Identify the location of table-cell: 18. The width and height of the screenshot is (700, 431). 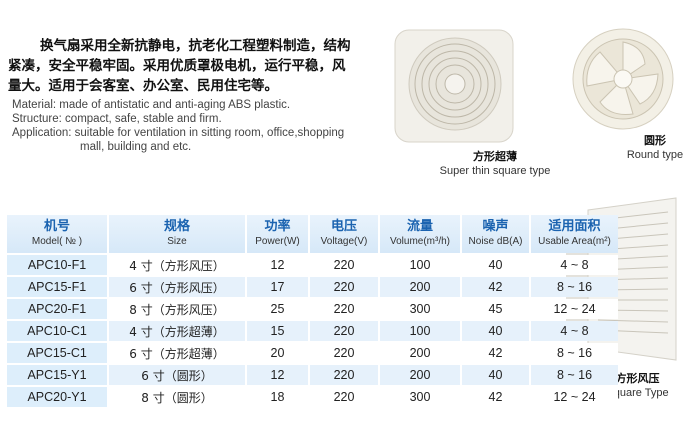
(277, 397).